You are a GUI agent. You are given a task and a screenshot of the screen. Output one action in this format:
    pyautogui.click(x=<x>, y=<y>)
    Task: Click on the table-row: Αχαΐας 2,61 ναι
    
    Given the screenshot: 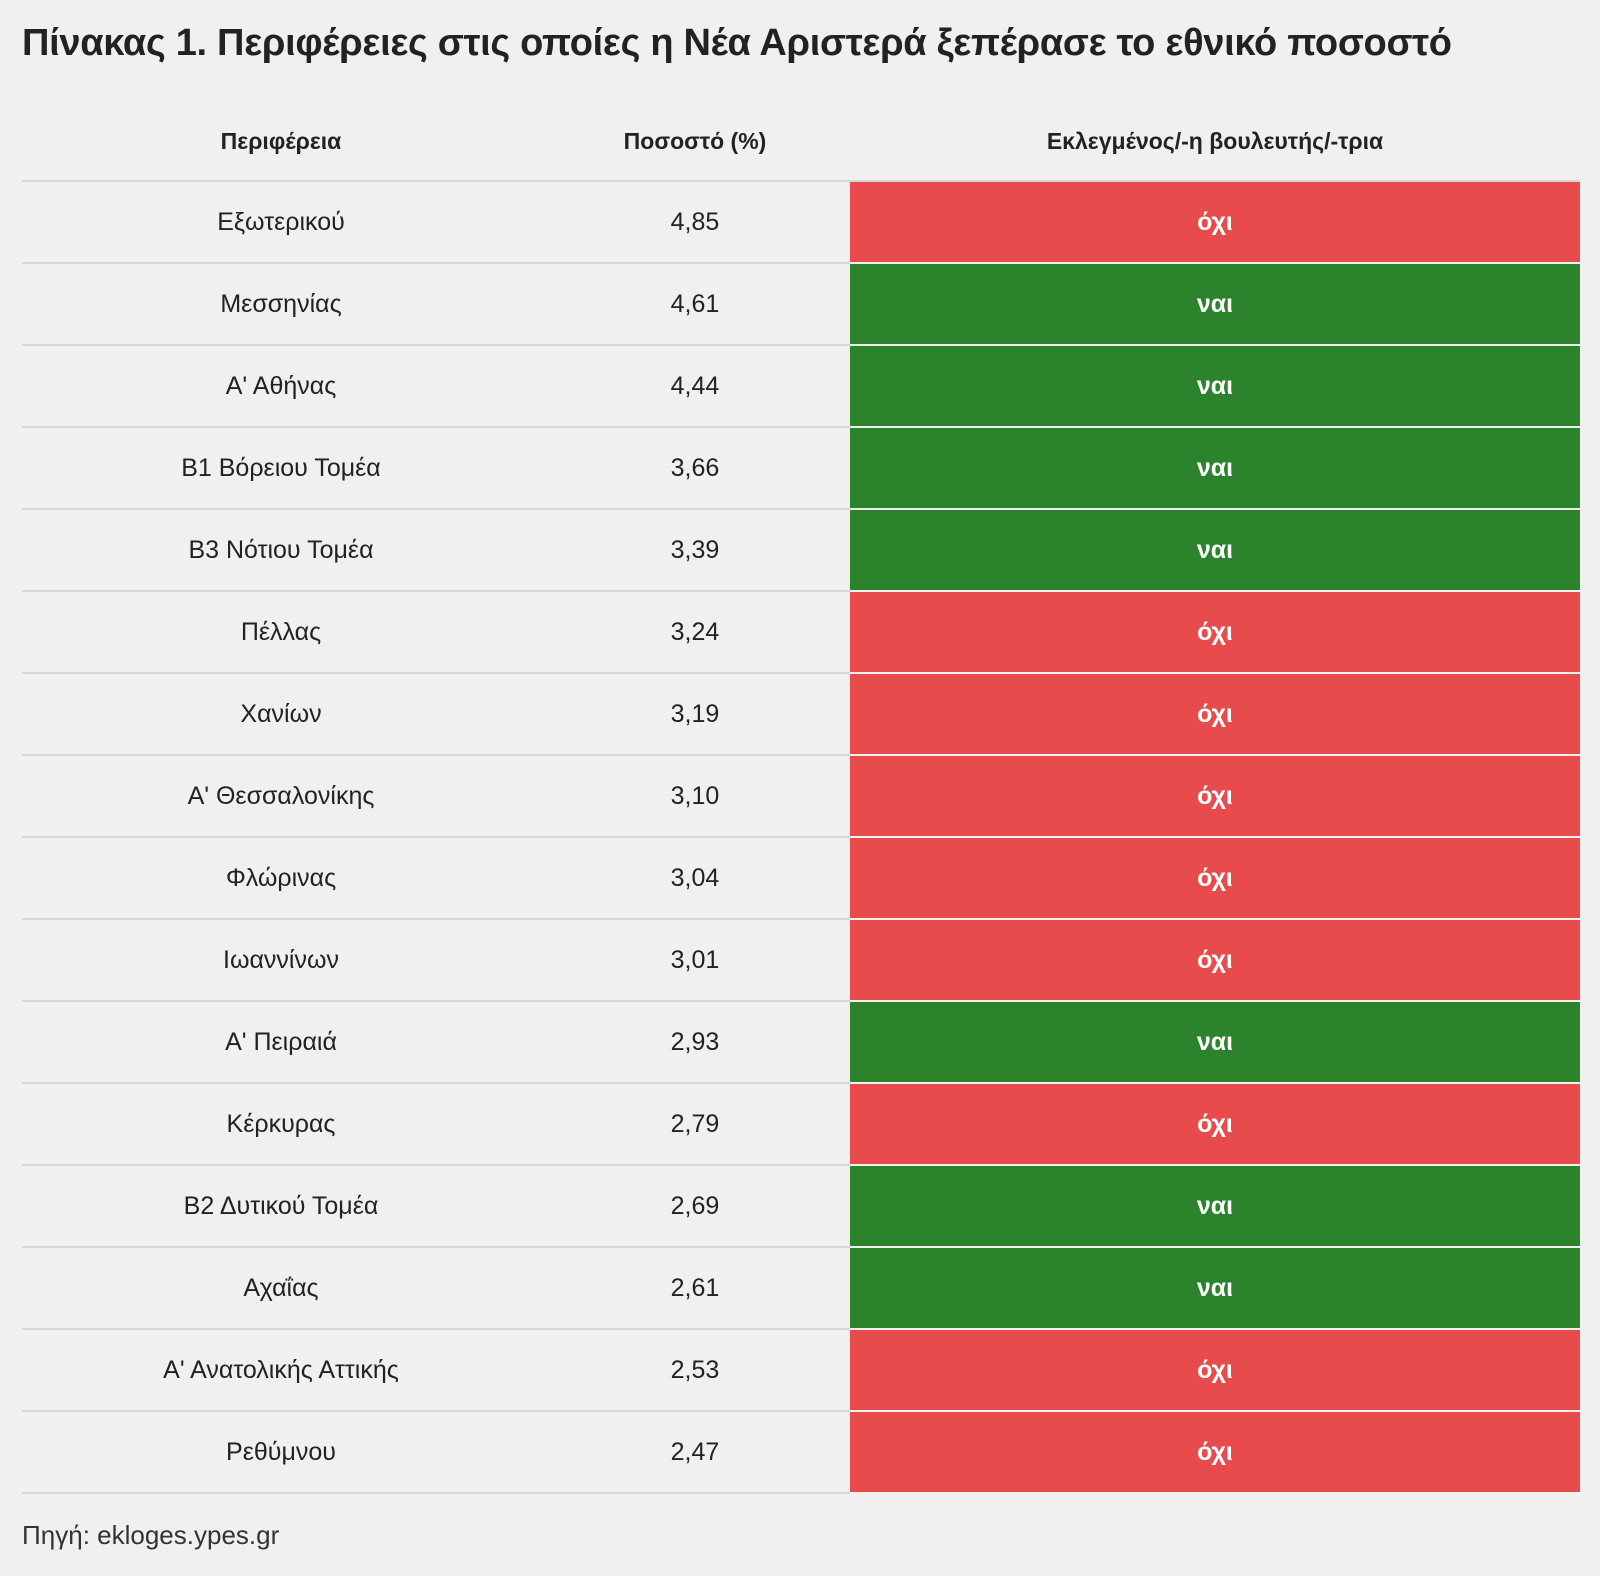 What is the action you would take?
    pyautogui.click(x=801, y=1289)
    